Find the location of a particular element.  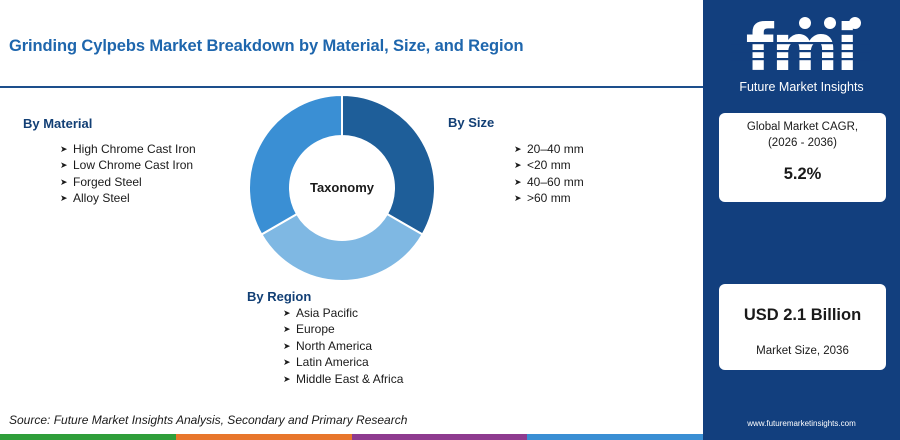

list-item: ➤ High Chrome Cast Iron is located at coordinates (128, 149).